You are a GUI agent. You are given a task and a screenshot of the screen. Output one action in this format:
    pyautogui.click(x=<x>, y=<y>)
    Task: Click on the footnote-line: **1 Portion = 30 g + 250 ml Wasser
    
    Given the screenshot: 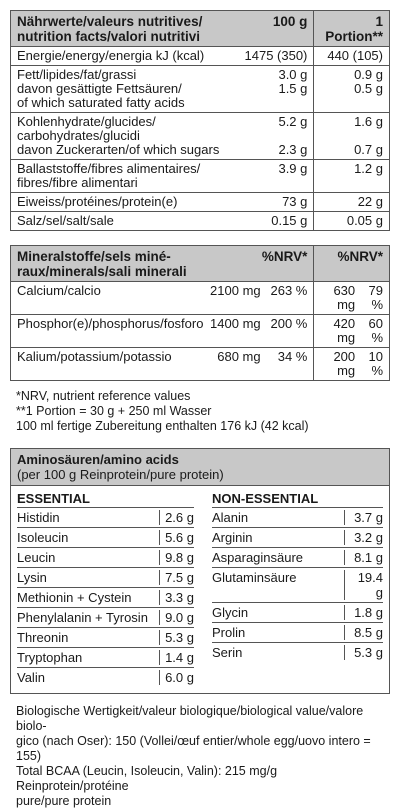 What is the action you would take?
    pyautogui.click(x=114, y=411)
    